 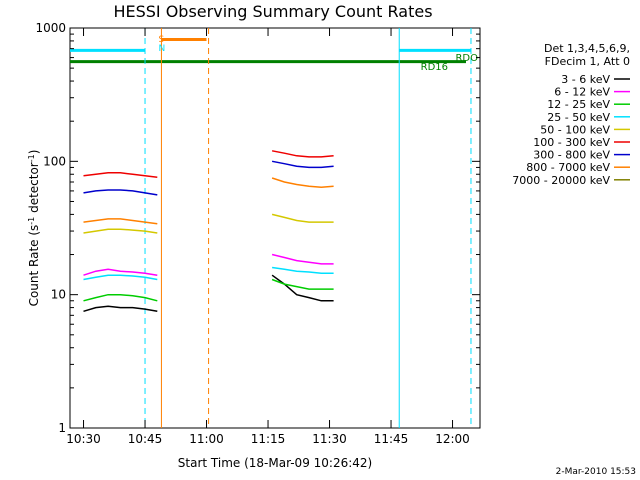 What do you see at coordinates (596, 472) in the screenshot?
I see `footer-timestamp: 2-Mar-2010 15:53` at bounding box center [596, 472].